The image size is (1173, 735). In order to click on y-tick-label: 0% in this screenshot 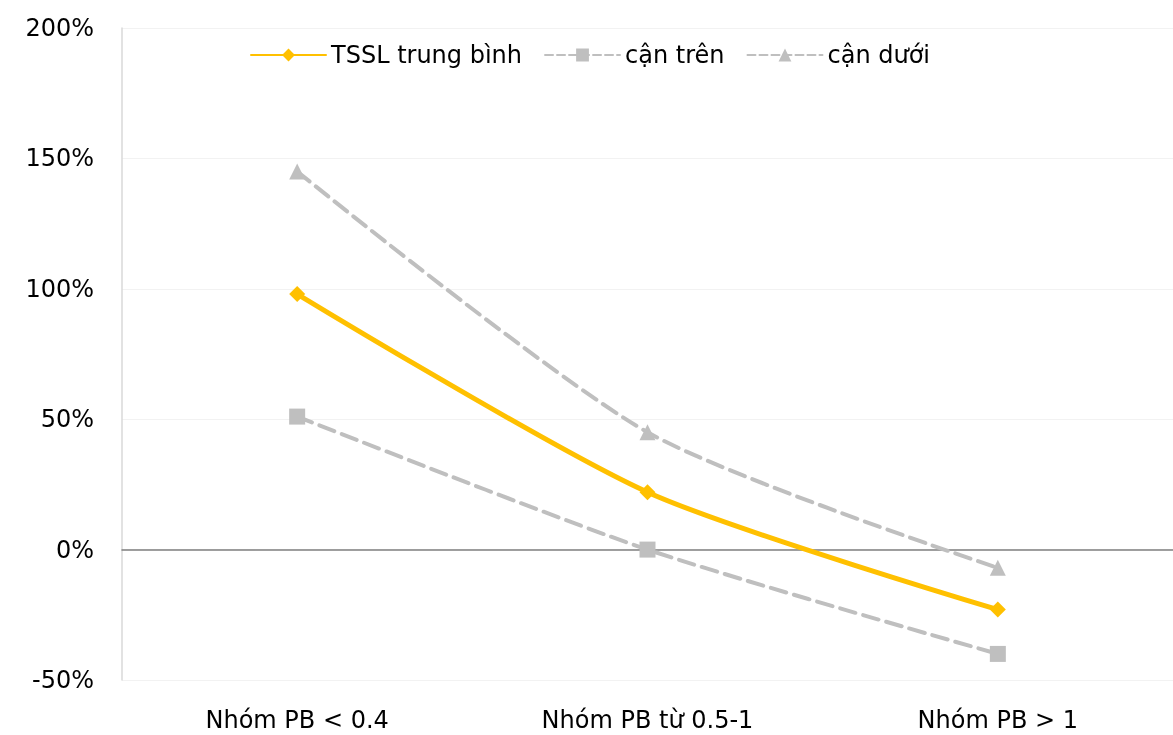, I will do `click(74, 549)`.